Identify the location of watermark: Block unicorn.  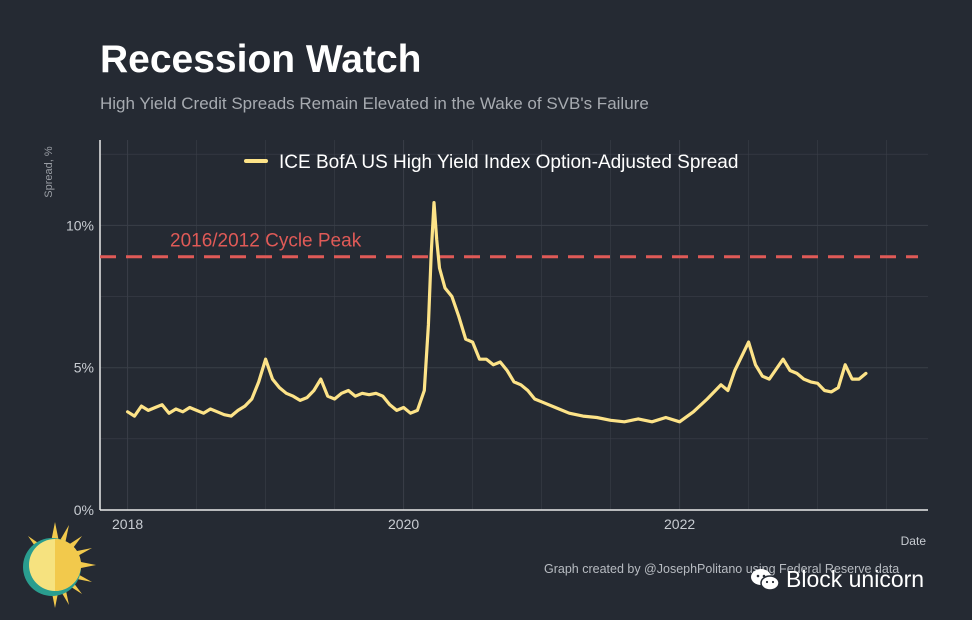
(837, 579).